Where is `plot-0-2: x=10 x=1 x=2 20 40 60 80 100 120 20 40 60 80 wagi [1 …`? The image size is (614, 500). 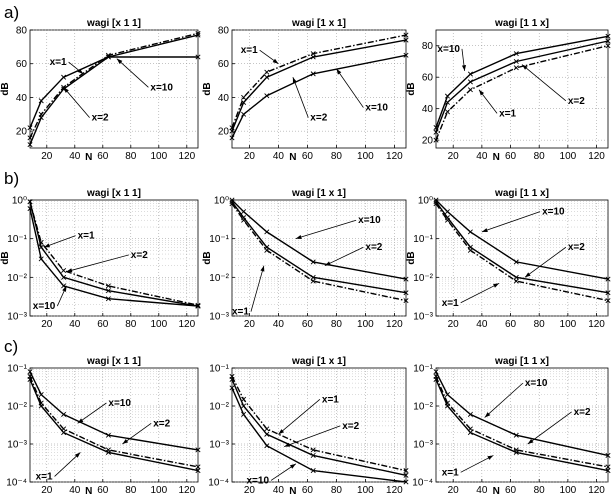 plot-0-2: x=10 x=1 x=2 20 40 60 80 100 120 20 40 60 80 wagi [1 … is located at coordinates (508, 90).